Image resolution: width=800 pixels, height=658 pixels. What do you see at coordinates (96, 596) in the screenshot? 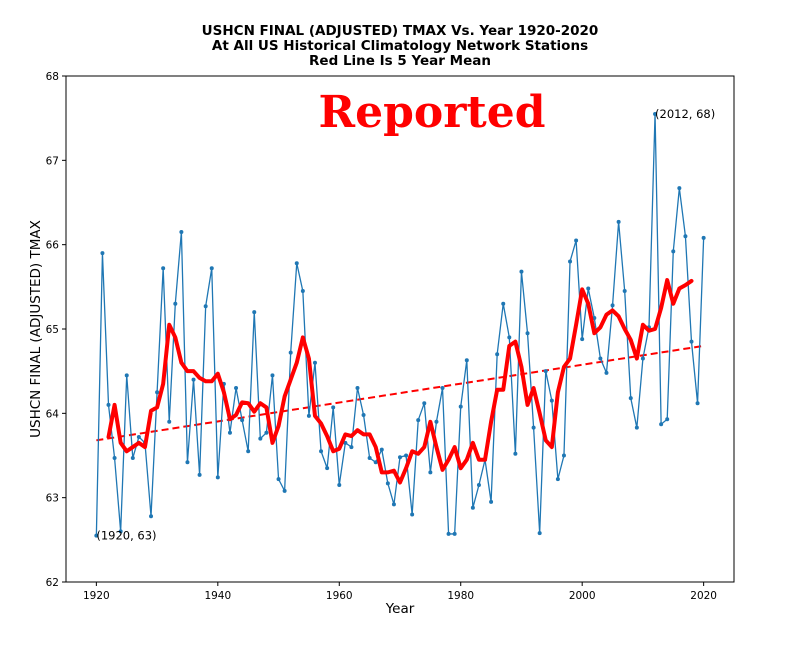
I see `x-tick-label: 1920` at bounding box center [96, 596].